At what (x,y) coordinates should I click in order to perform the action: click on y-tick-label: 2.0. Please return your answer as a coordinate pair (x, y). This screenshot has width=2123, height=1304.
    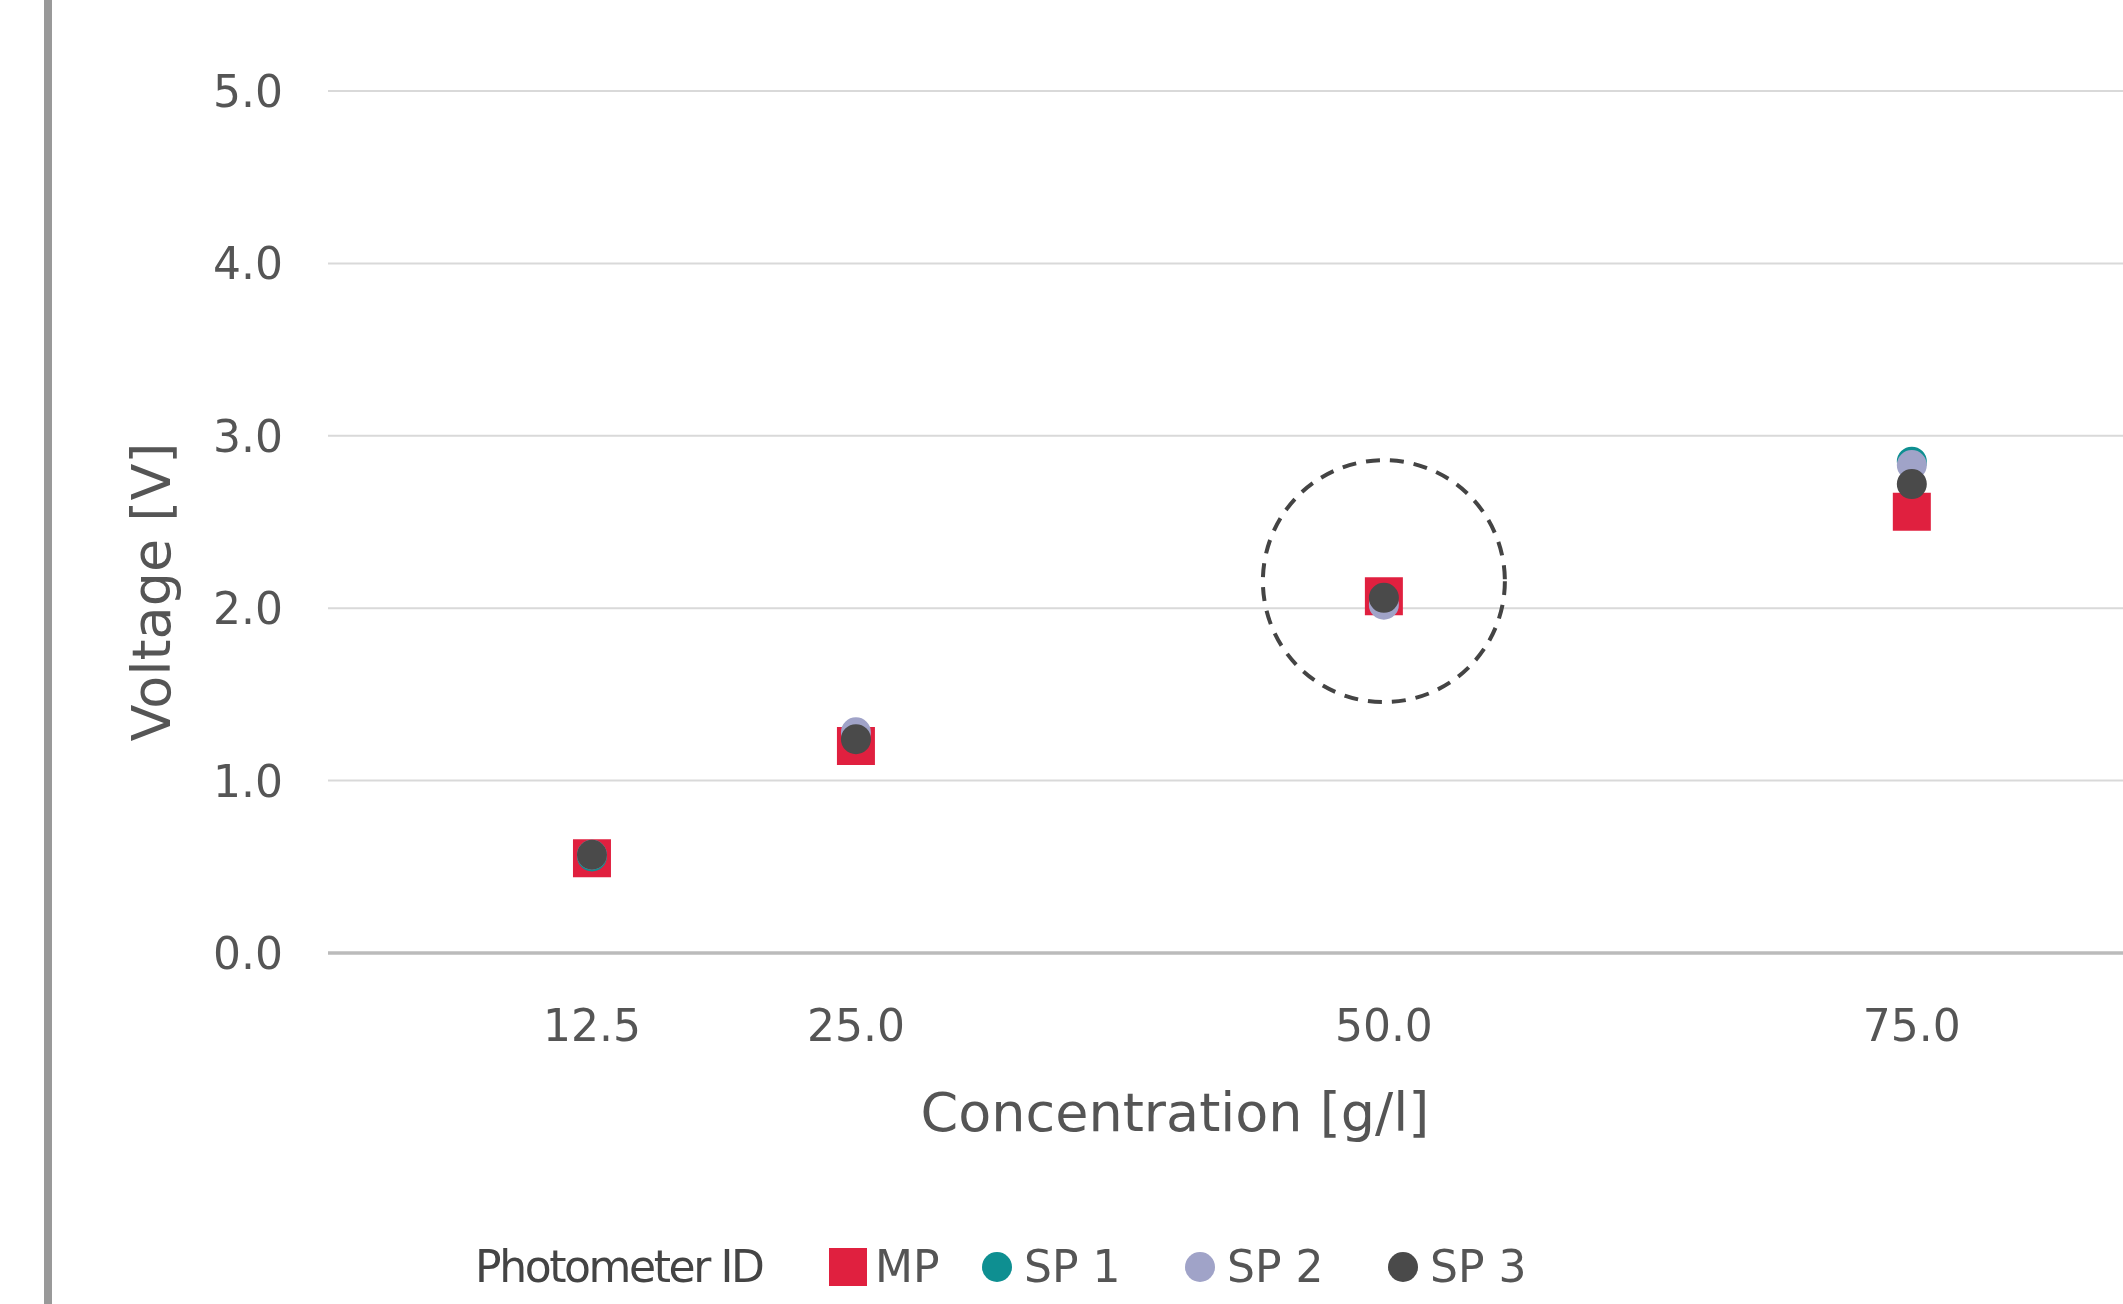
    Looking at the image, I should click on (248, 609).